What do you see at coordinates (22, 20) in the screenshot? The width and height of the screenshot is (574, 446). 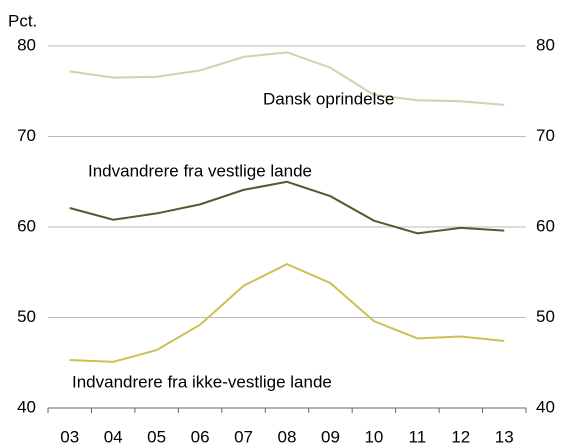 I see `y-unit-label: Pct.` at bounding box center [22, 20].